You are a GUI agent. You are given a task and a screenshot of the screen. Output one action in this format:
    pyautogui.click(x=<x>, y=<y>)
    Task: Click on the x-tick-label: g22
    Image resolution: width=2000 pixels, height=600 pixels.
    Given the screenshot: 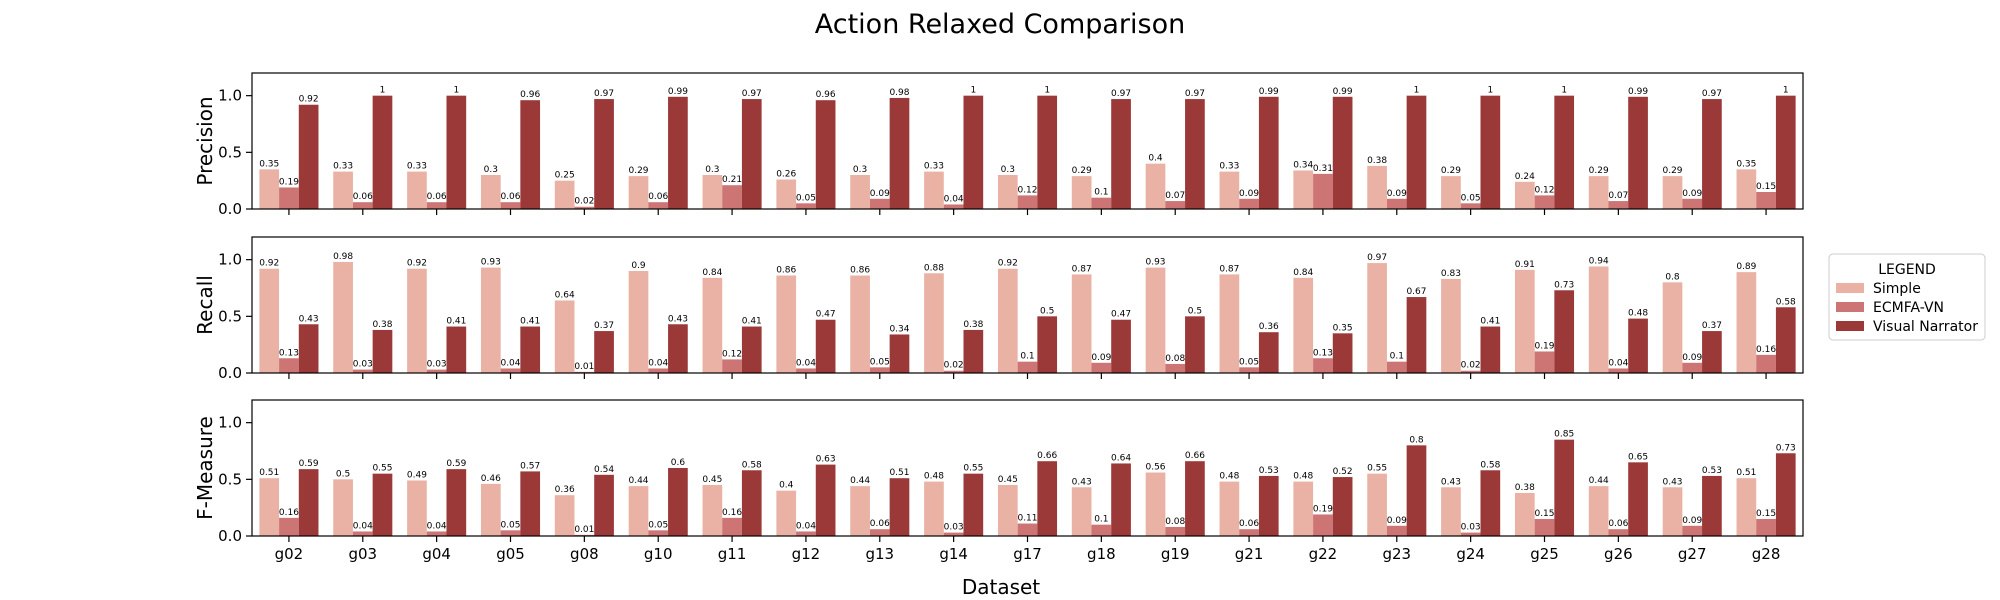 What is the action you would take?
    pyautogui.click(x=1323, y=554)
    